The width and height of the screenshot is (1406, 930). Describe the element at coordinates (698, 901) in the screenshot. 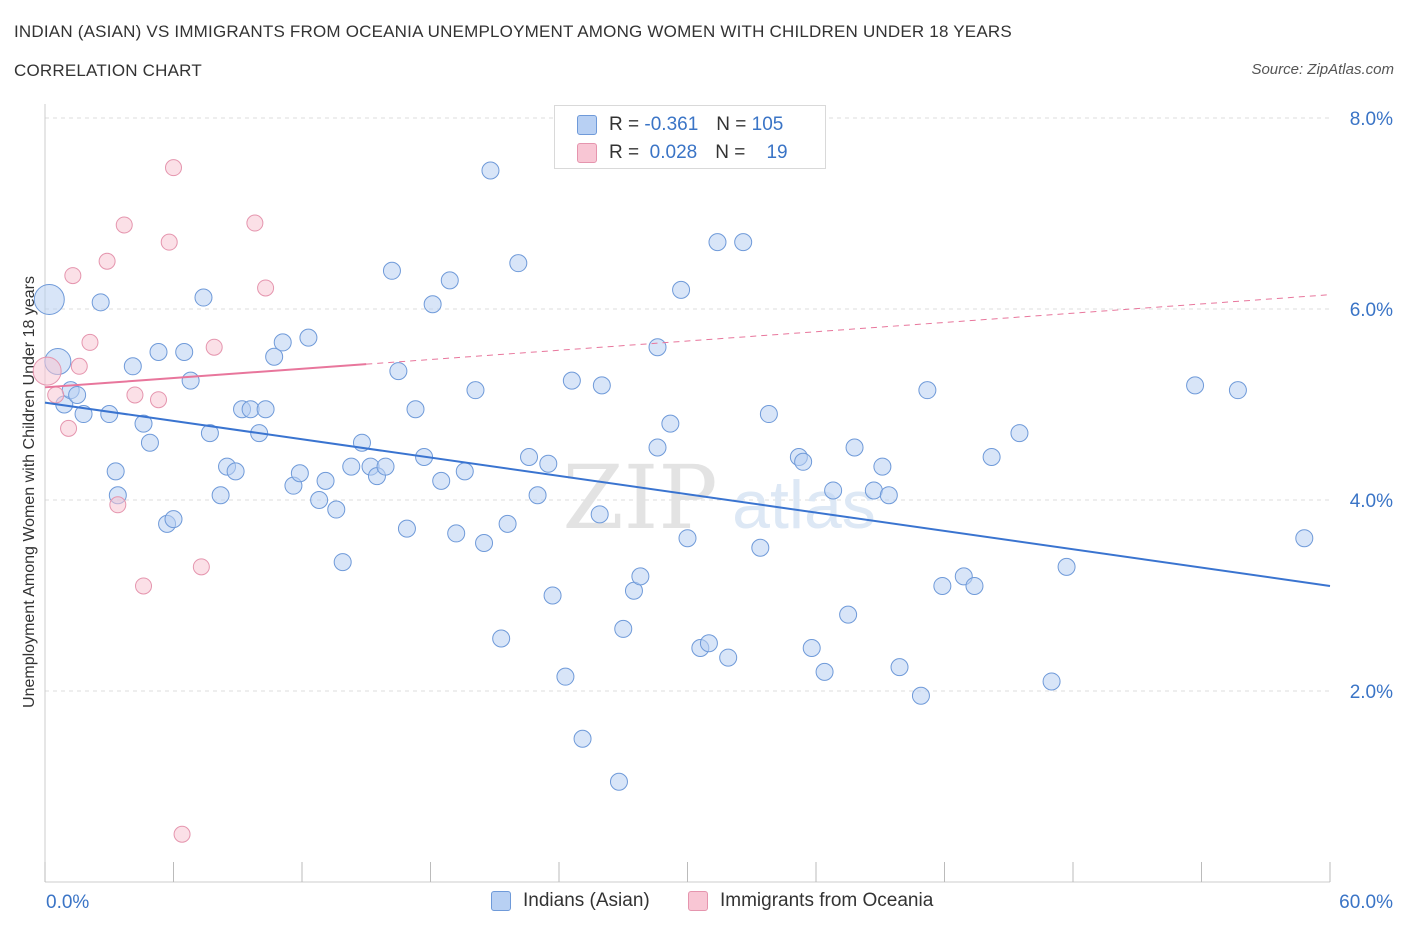

I see `series-swatch-pink` at that location.